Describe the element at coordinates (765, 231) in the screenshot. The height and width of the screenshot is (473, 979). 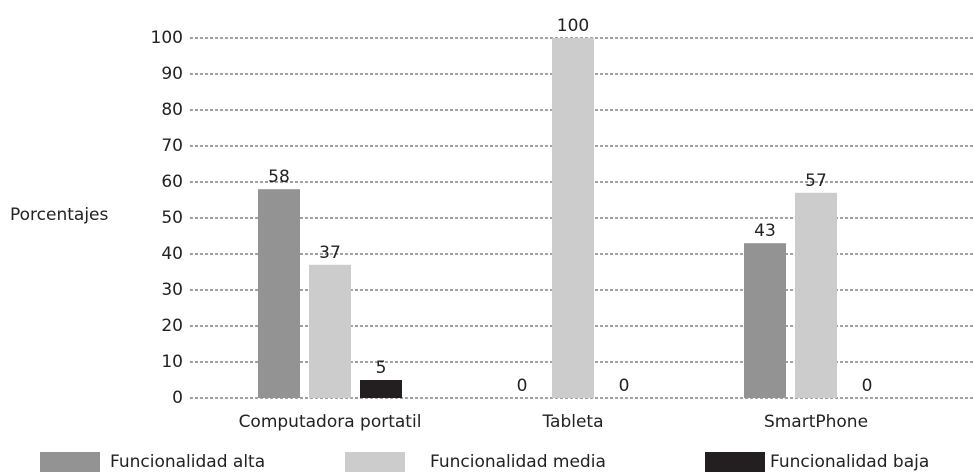
I see `data-label: 43` at that location.